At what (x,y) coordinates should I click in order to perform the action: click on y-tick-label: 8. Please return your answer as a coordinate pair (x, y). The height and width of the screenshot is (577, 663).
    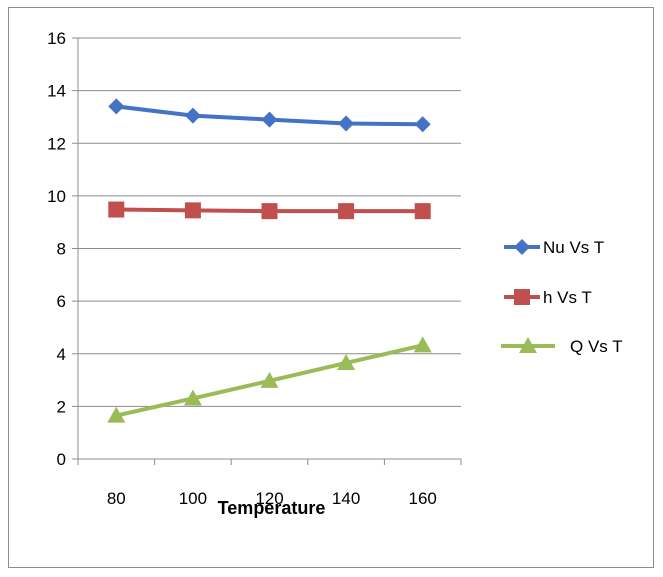
    Looking at the image, I should click on (61, 249).